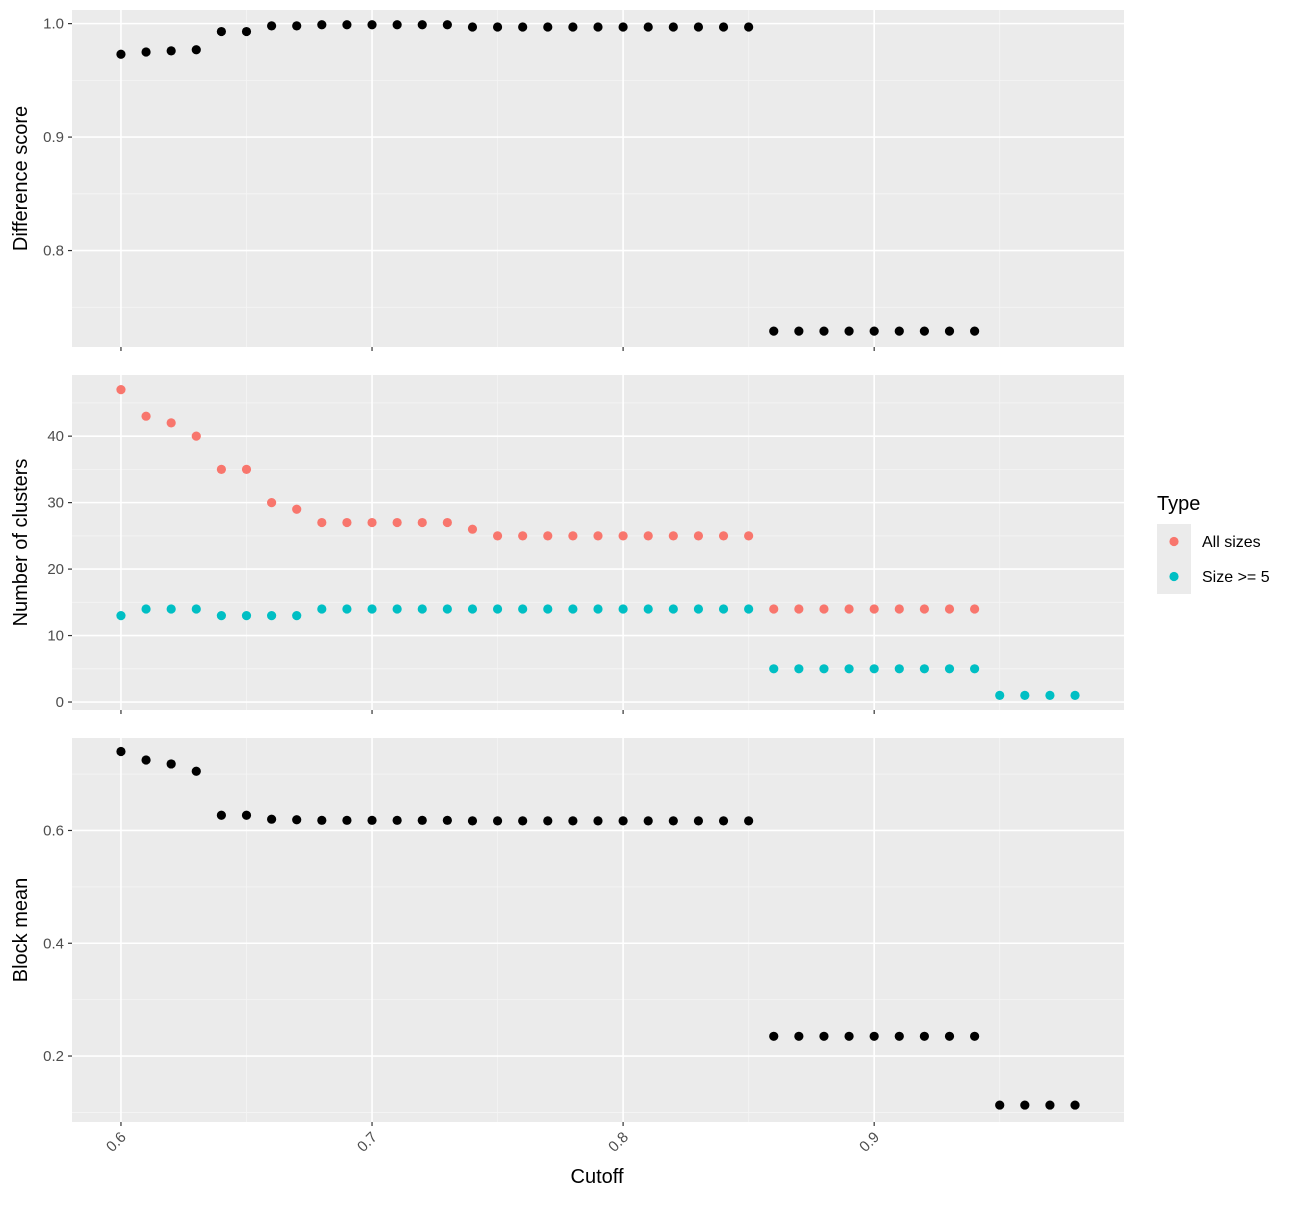 The image size is (1300, 1205). I want to click on y-tick-label: 0.2, so click(53, 1056).